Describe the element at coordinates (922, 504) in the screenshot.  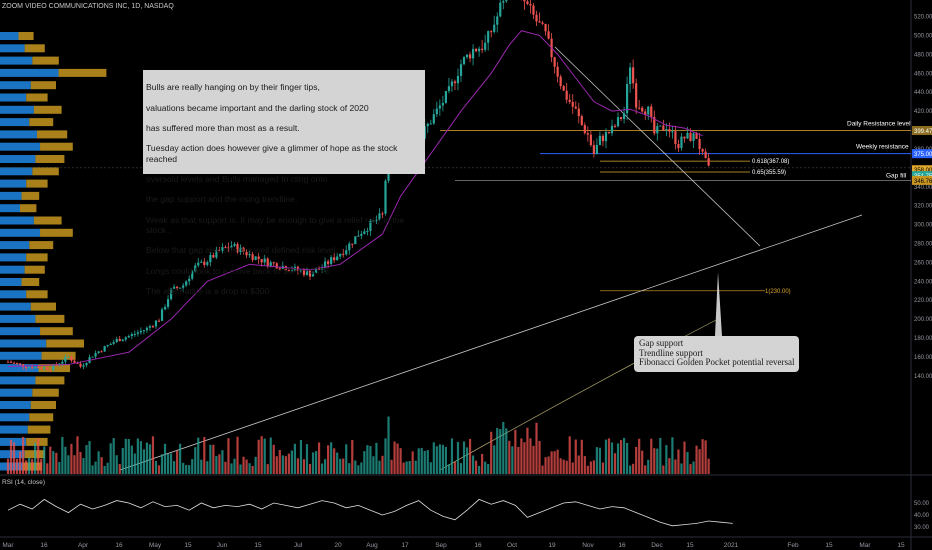
I see `rsi-tick-label: 50.00` at that location.